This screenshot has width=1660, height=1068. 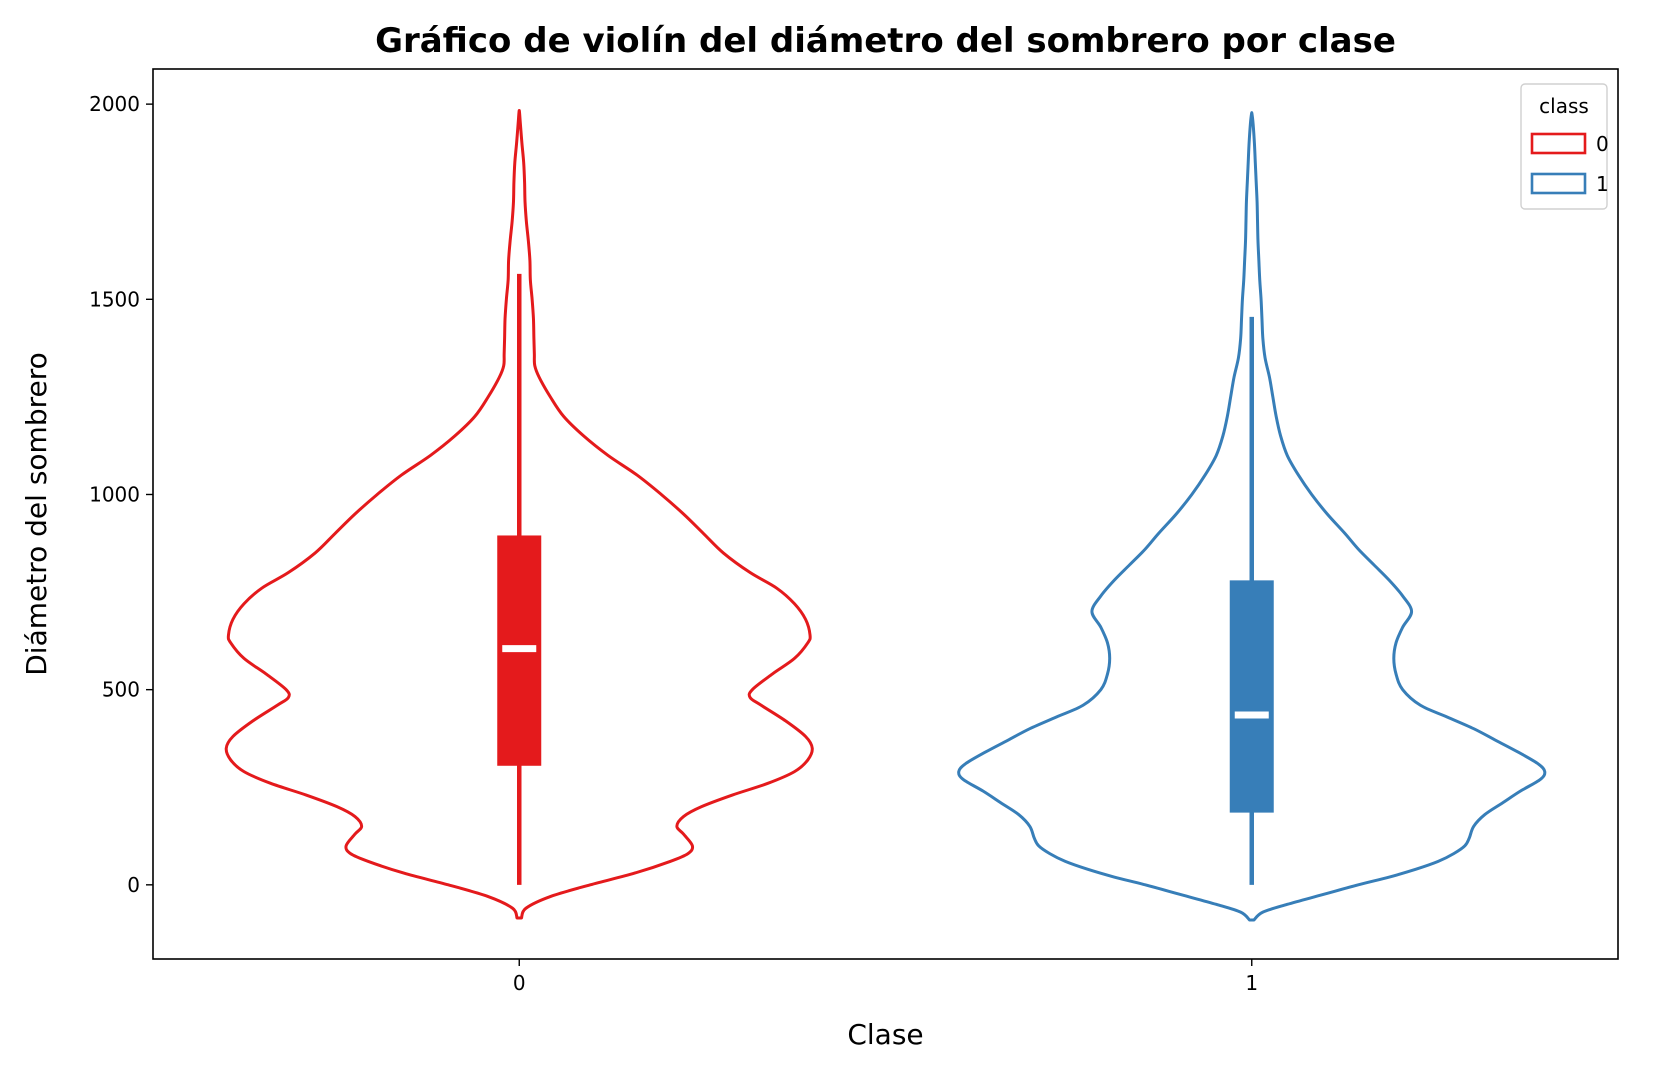 What do you see at coordinates (114, 104) in the screenshot?
I see `y-tick-label: 2000` at bounding box center [114, 104].